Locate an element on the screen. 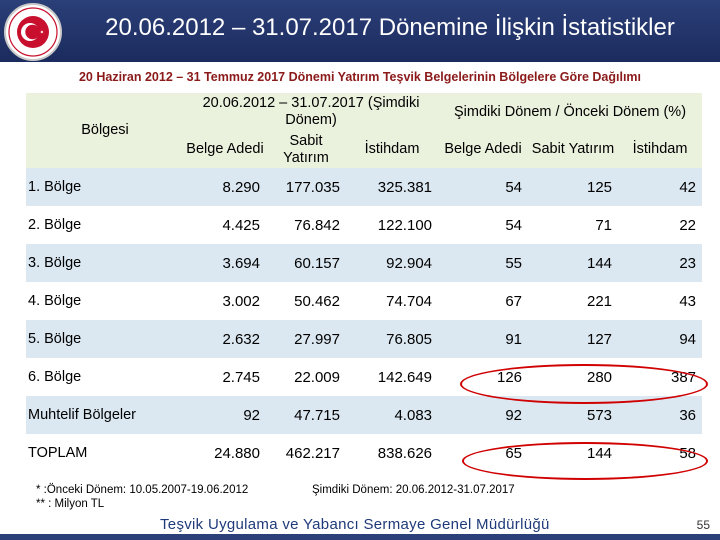 The image size is (720, 540). cell-belge: 3.002 is located at coordinates (225, 301).